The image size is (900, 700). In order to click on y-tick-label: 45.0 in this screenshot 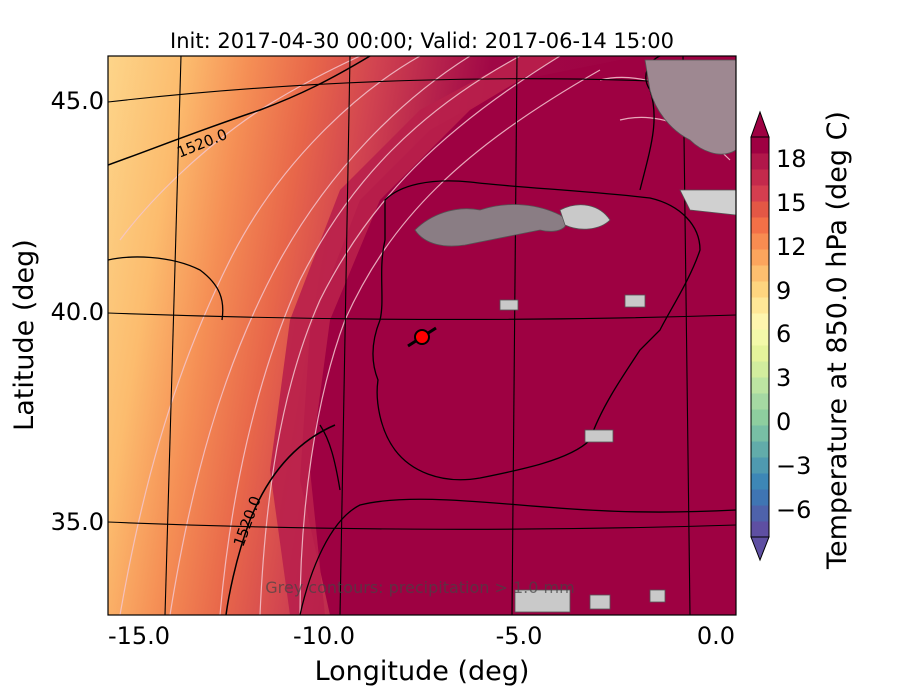, I will do `click(77, 101)`.